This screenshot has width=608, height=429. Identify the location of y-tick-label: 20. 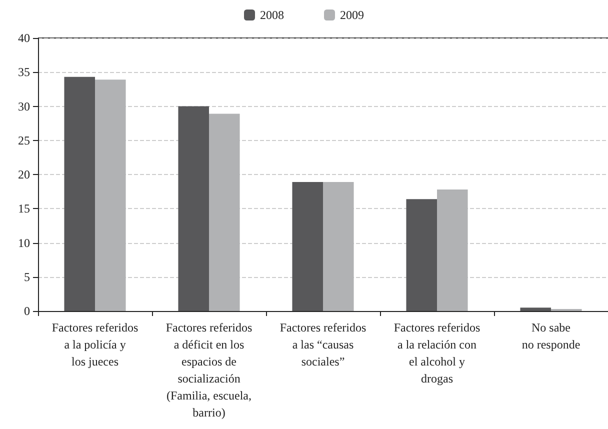
(24, 175).